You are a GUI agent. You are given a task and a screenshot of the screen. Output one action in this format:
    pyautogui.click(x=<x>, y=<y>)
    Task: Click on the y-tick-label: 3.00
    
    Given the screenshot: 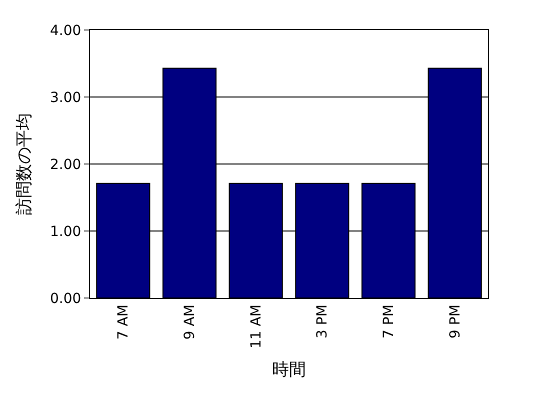 What is the action you would take?
    pyautogui.click(x=66, y=98)
    